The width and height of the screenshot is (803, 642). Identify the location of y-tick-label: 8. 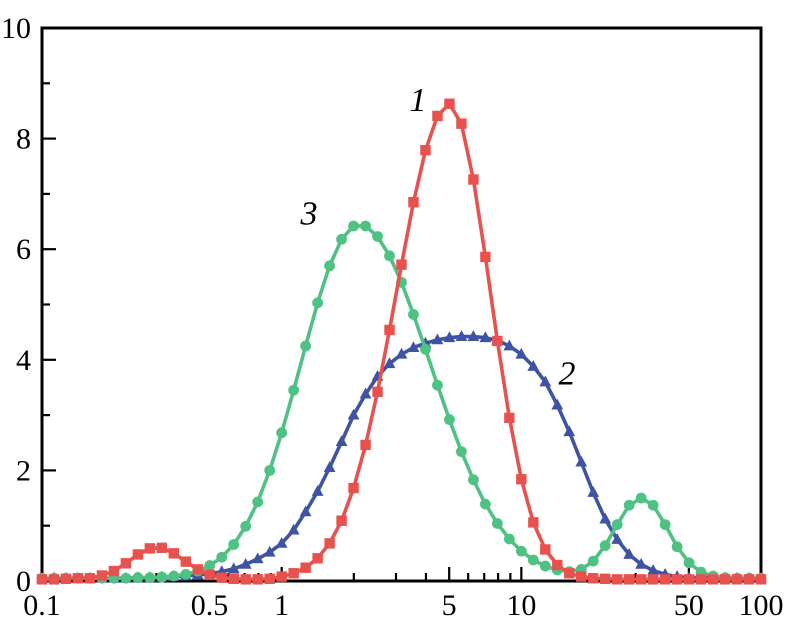
(23, 139).